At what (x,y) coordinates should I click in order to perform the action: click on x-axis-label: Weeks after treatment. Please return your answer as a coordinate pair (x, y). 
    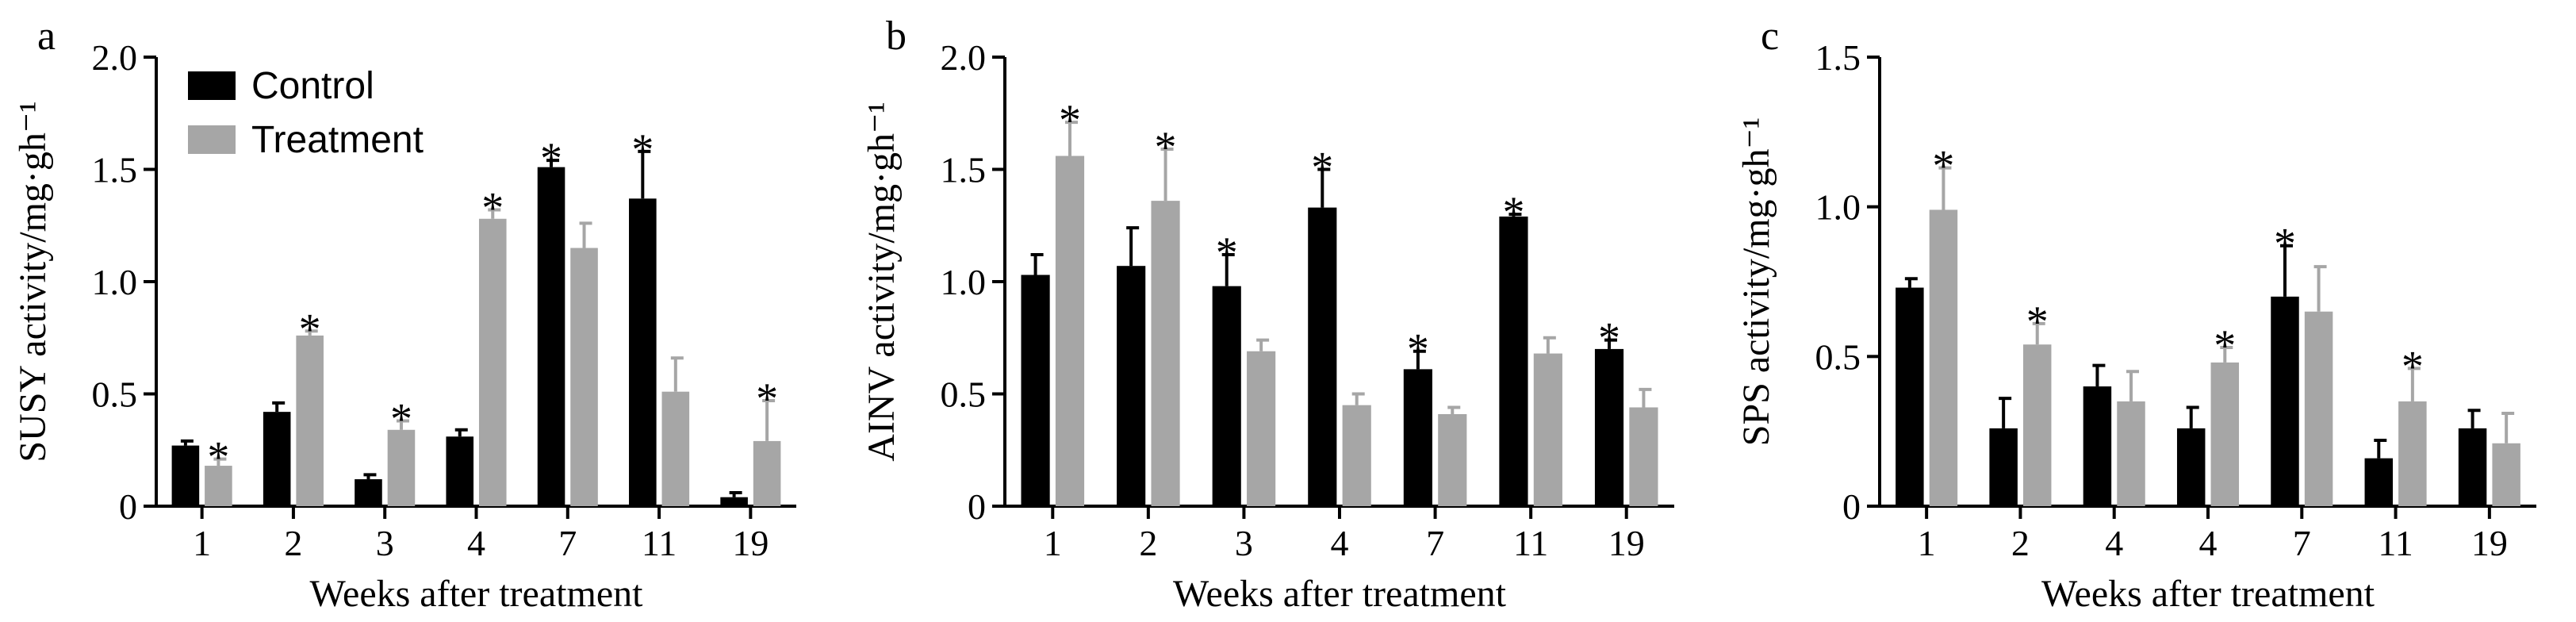
    Looking at the image, I should click on (2208, 594).